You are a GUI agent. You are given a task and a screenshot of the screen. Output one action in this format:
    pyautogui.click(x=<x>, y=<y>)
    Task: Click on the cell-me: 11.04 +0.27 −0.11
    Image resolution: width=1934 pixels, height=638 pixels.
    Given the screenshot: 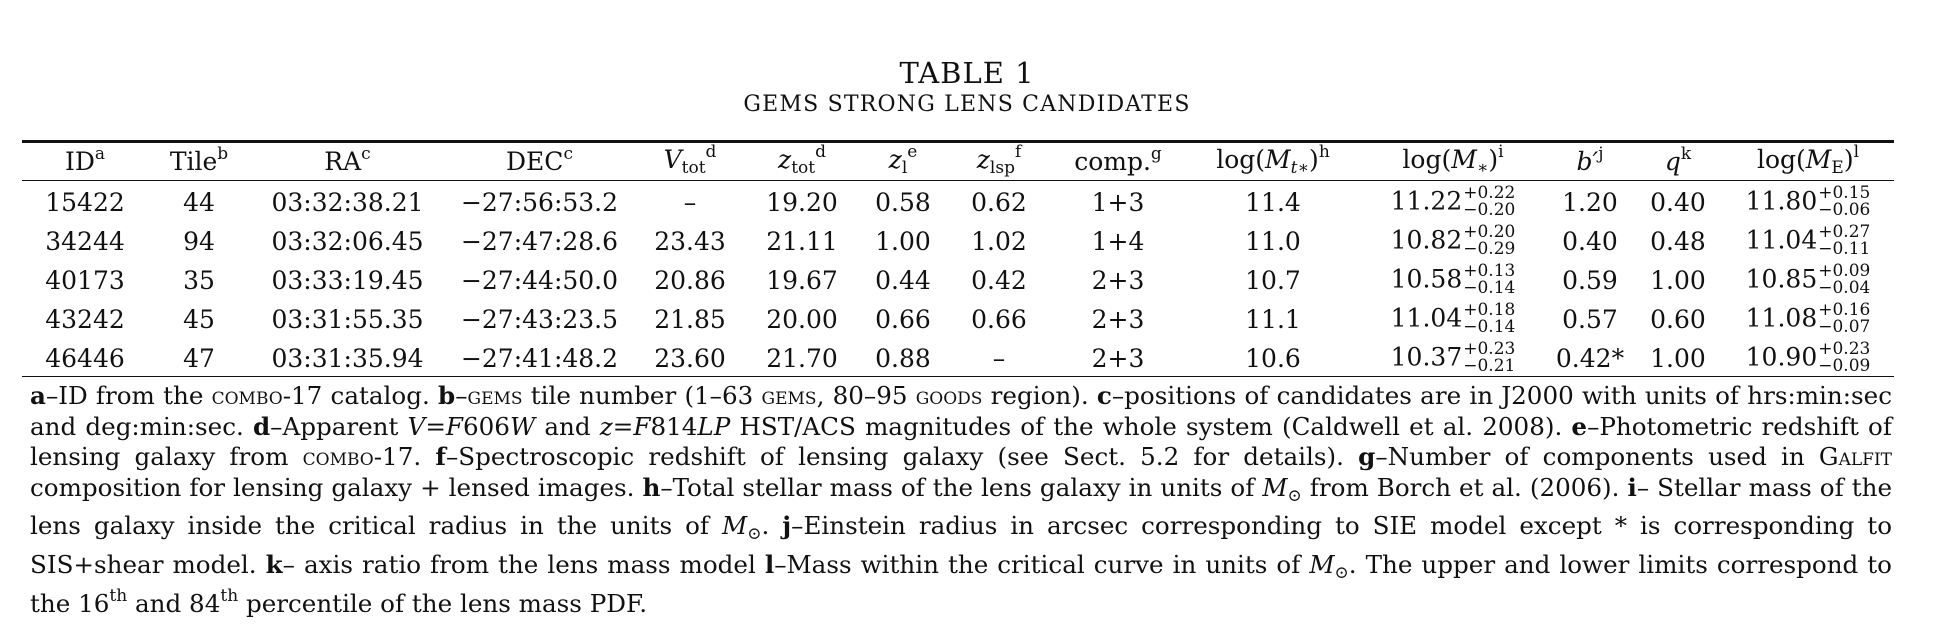 What is the action you would take?
    pyautogui.click(x=1808, y=241)
    